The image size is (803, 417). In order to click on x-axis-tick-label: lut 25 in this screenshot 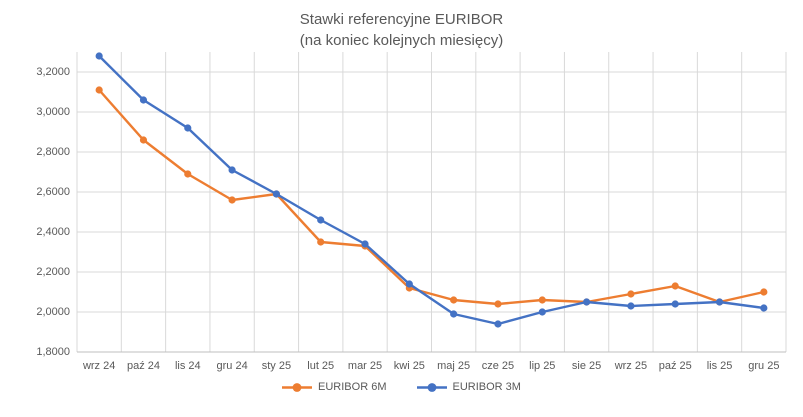, I will do `click(321, 366)`.